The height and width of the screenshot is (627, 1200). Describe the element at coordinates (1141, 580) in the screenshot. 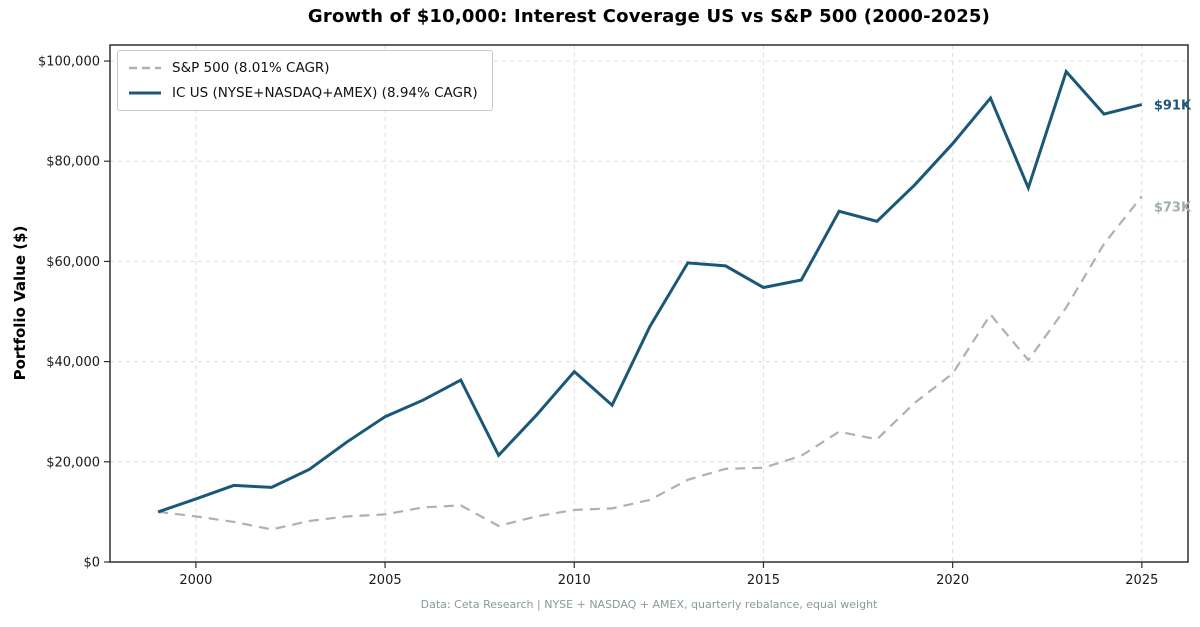

I see `x-tick-label: 2025` at that location.